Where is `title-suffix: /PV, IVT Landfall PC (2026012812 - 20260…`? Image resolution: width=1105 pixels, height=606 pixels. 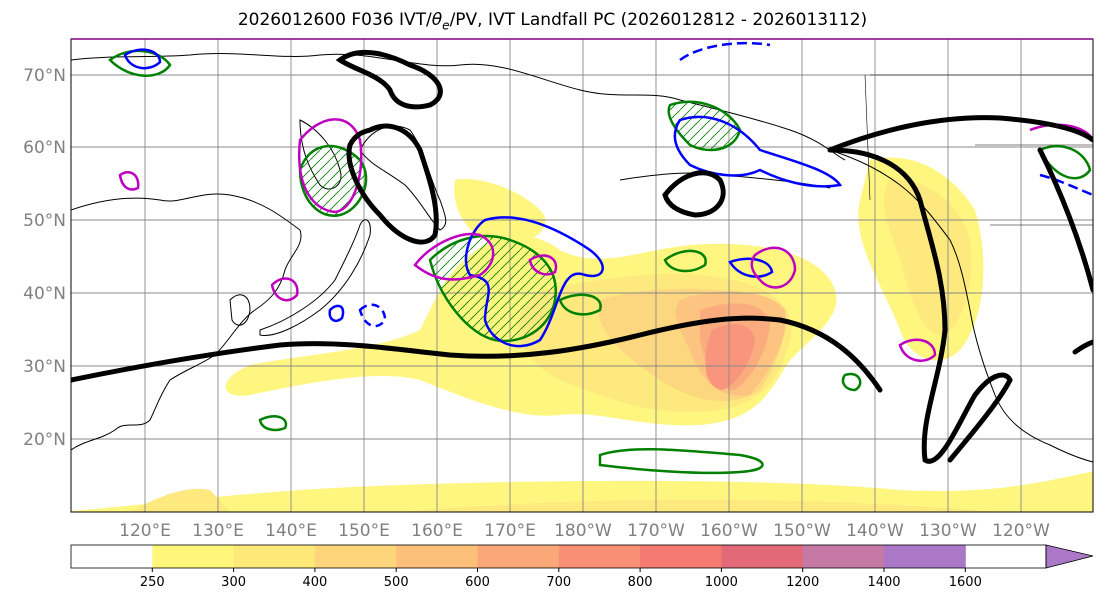
title-suffix: /PV, IVT Landfall PC (2026012812 - 20260… is located at coordinates (658, 20).